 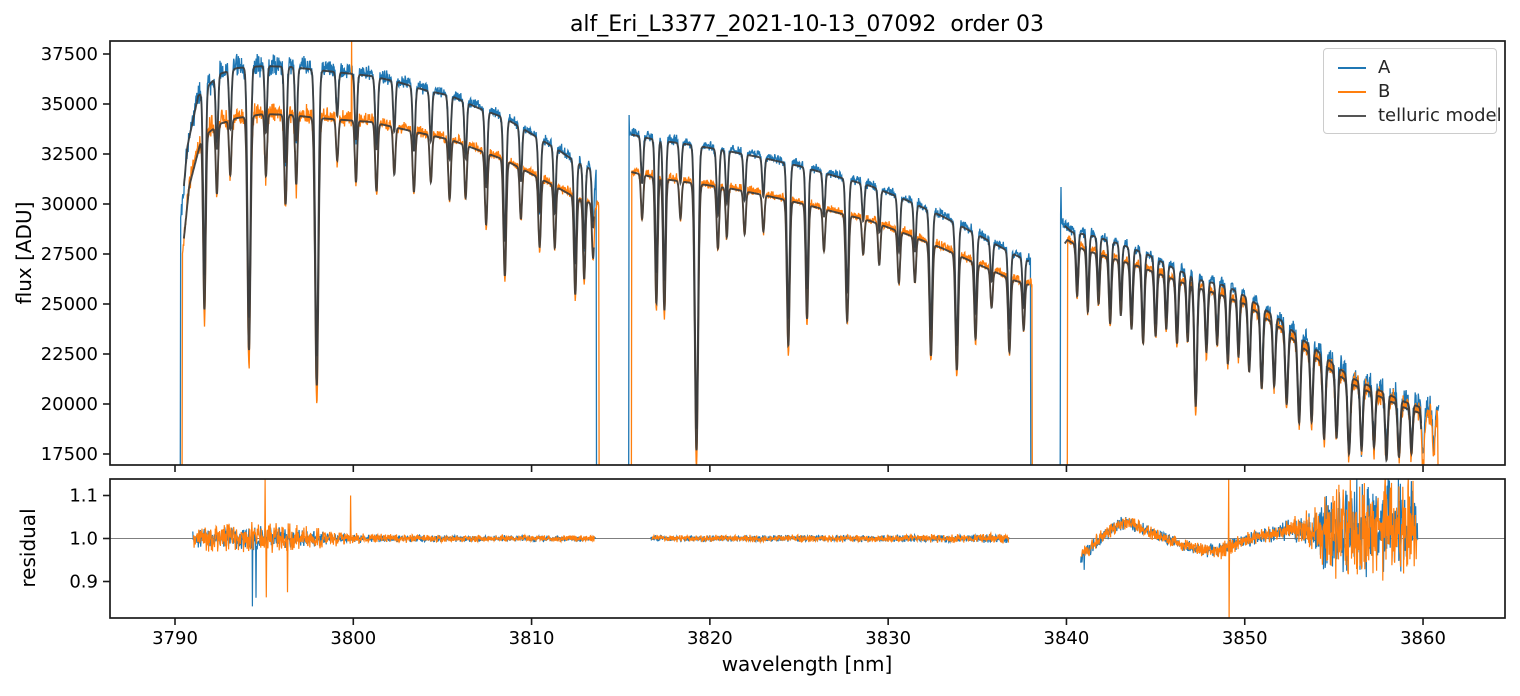 I want to click on series-B-flux-seg1, so click(x=831, y=316).